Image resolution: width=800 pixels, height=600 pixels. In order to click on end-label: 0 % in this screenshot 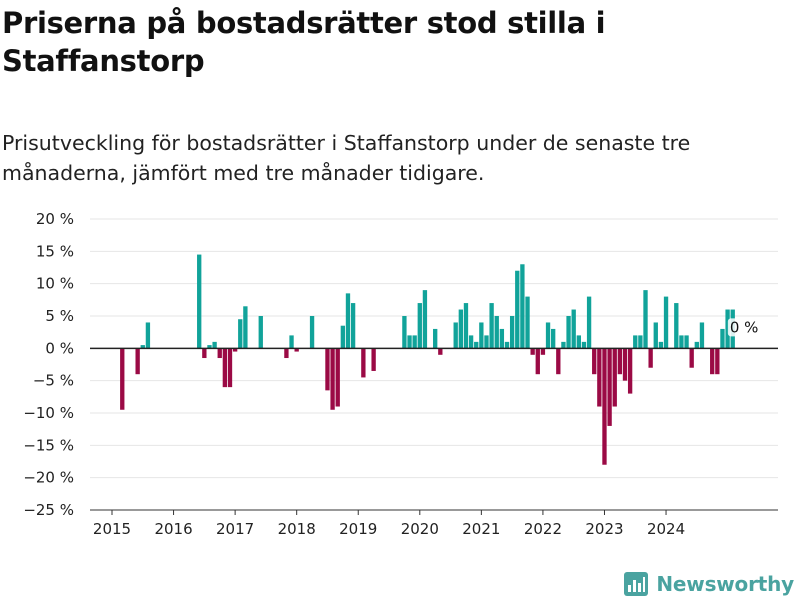, I will do `click(744, 327)`.